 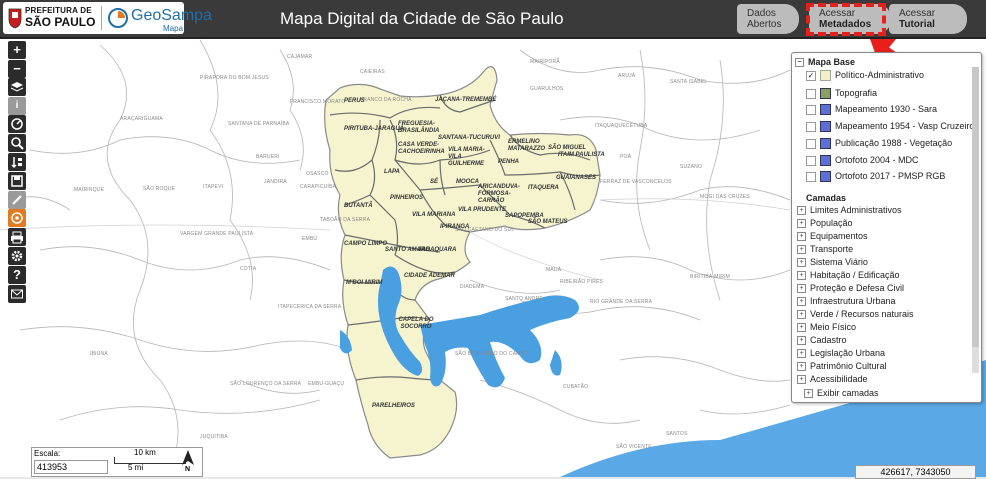 What do you see at coordinates (472, 287) in the screenshot?
I see `place-label: DIADEMA` at bounding box center [472, 287].